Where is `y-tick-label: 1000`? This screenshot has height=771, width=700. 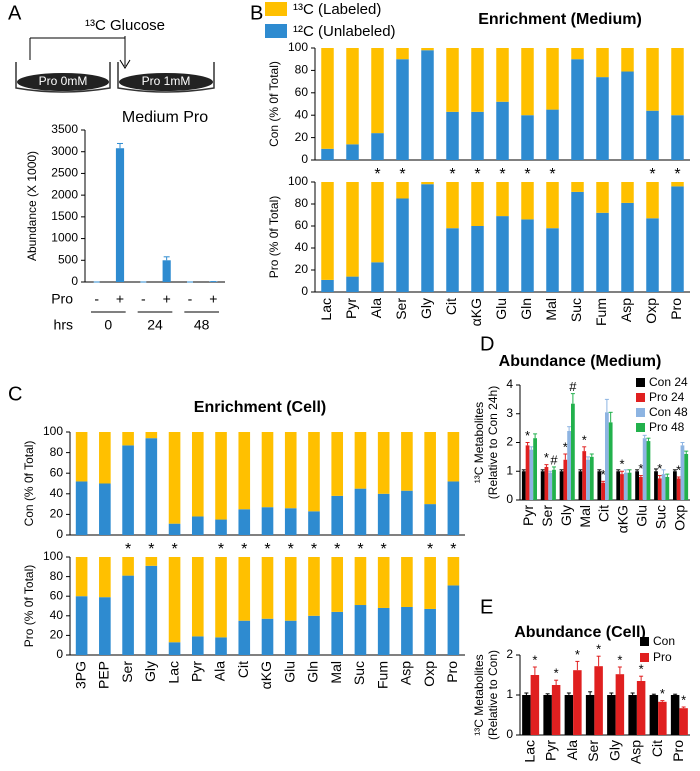
y-tick-label: 1000 is located at coordinates (64, 238).